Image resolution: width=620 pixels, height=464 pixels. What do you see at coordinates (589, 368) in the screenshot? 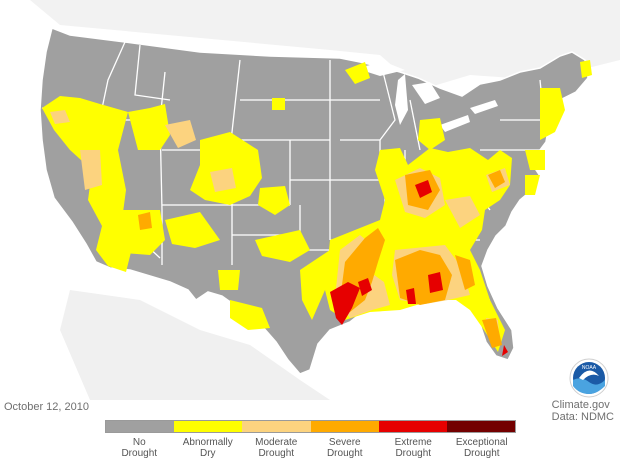
I see `noaa-logo-text: NOAA` at bounding box center [589, 368].